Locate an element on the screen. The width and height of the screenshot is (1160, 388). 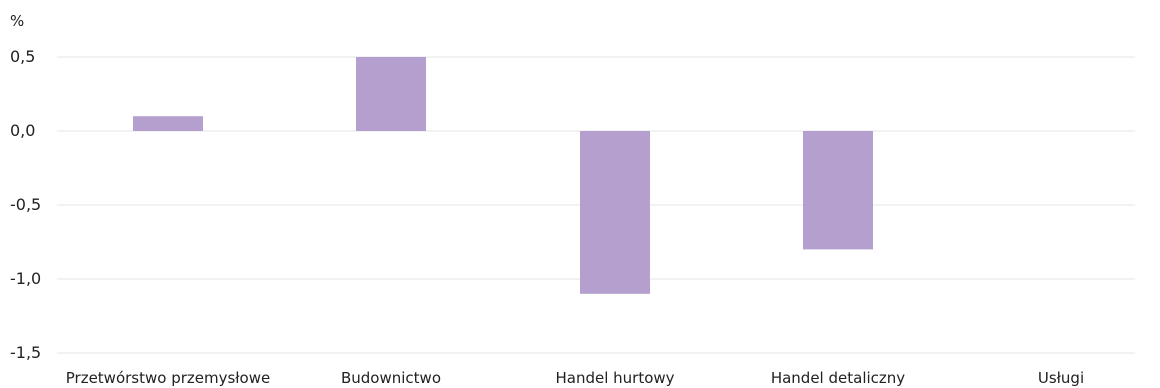
y-tick-label: 0,5 is located at coordinates (22, 56).